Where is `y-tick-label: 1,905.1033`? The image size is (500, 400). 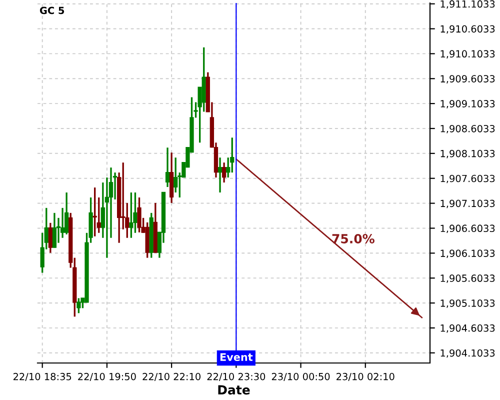 y-tick-label: 1,905.1033 is located at coordinates (467, 303).